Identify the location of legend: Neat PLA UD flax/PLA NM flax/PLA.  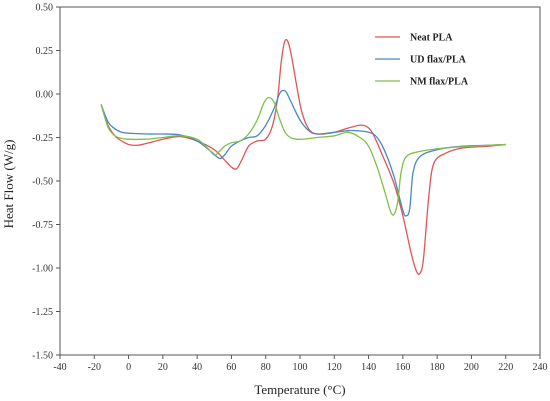
(422, 60).